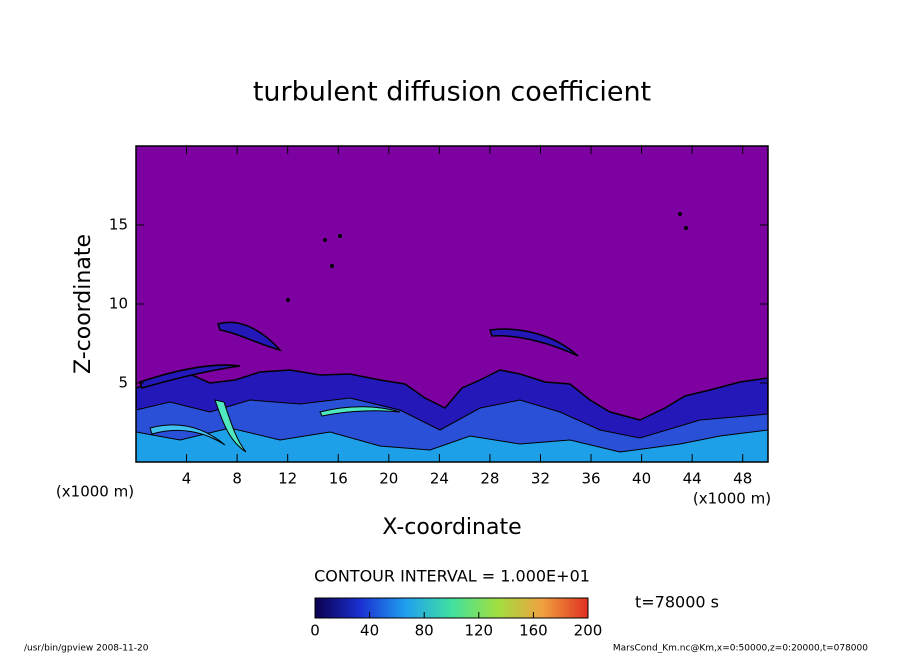 The width and height of the screenshot is (904, 658). I want to click on y-unit: (x1000 m), so click(95, 492).